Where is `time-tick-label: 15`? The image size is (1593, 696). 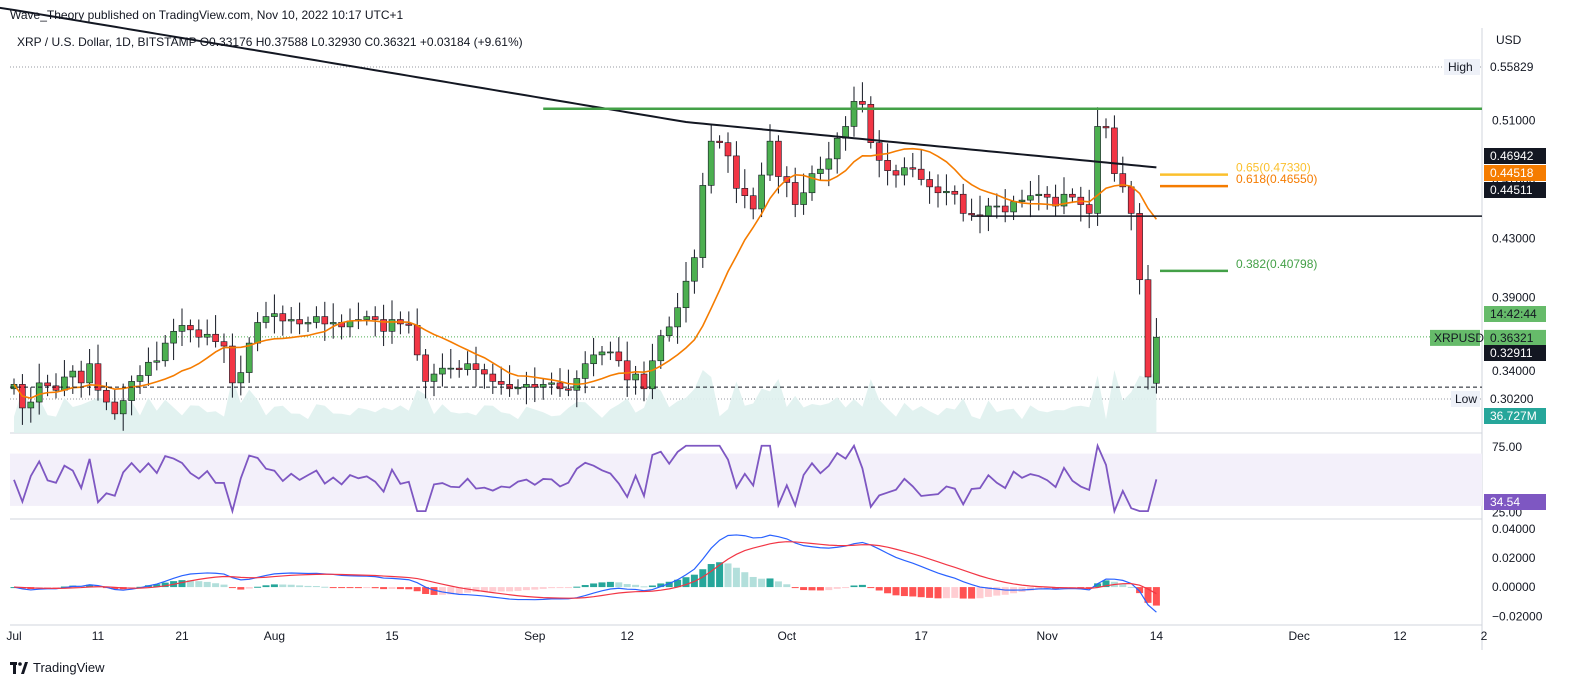 time-tick-label: 15 is located at coordinates (392, 636).